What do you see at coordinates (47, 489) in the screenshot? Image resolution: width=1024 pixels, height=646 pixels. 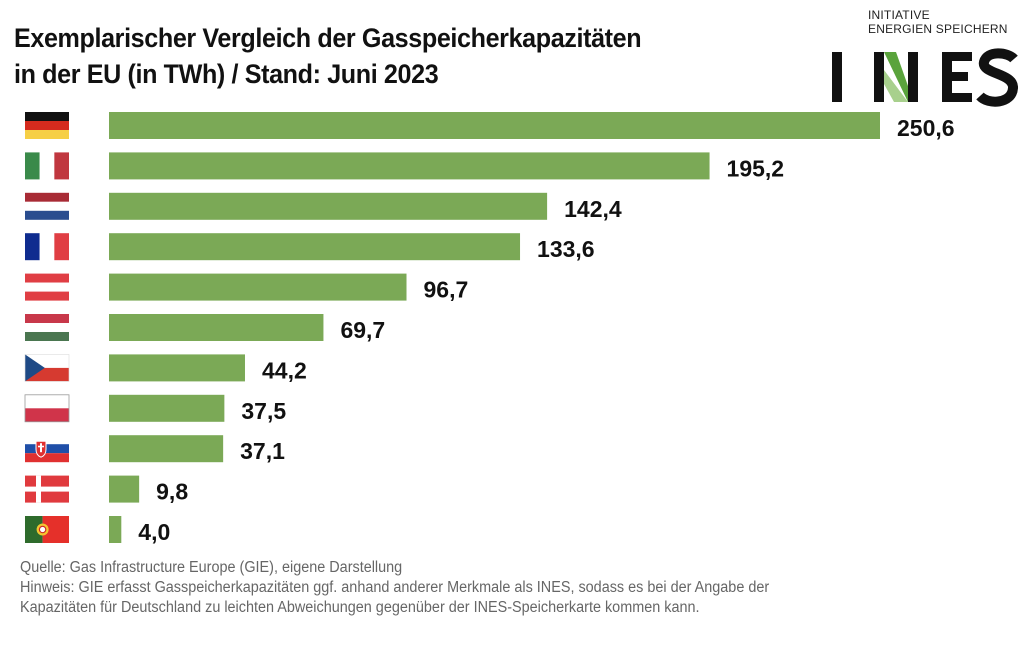 I see `flag-denmark-icon` at bounding box center [47, 489].